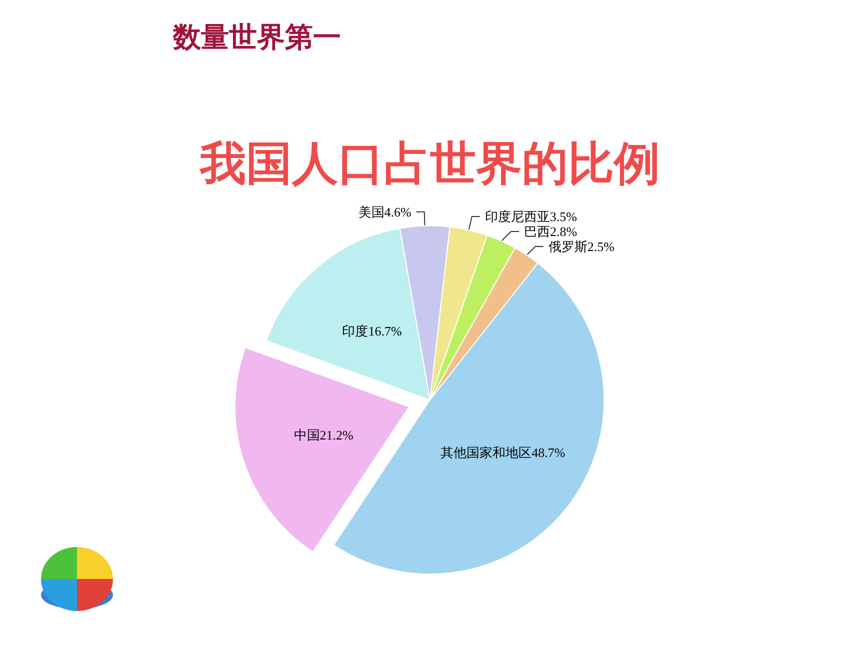  What do you see at coordinates (503, 452) in the screenshot?
I see `slice-label: 其他国家和地区48.7%` at bounding box center [503, 452].